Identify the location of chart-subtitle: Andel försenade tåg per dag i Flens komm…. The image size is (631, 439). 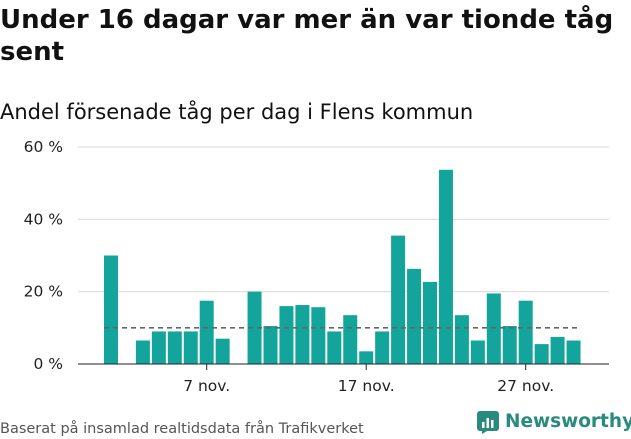
(237, 112).